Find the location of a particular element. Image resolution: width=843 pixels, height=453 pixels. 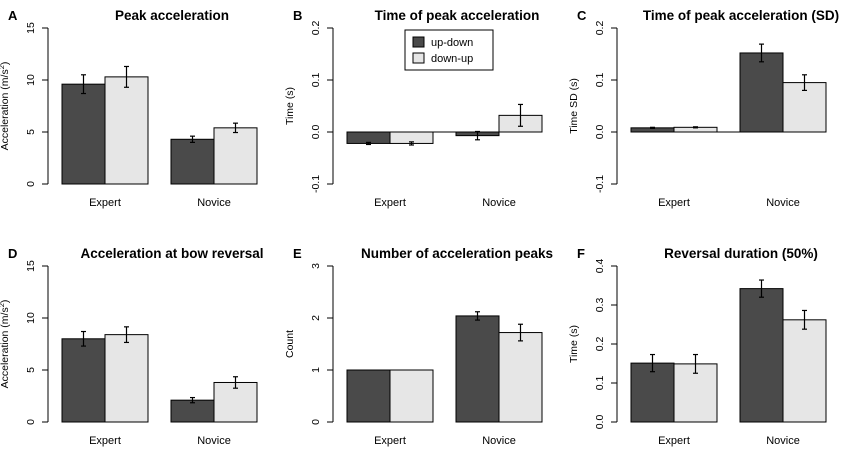

panel-letter: E is located at coordinates (297, 253).